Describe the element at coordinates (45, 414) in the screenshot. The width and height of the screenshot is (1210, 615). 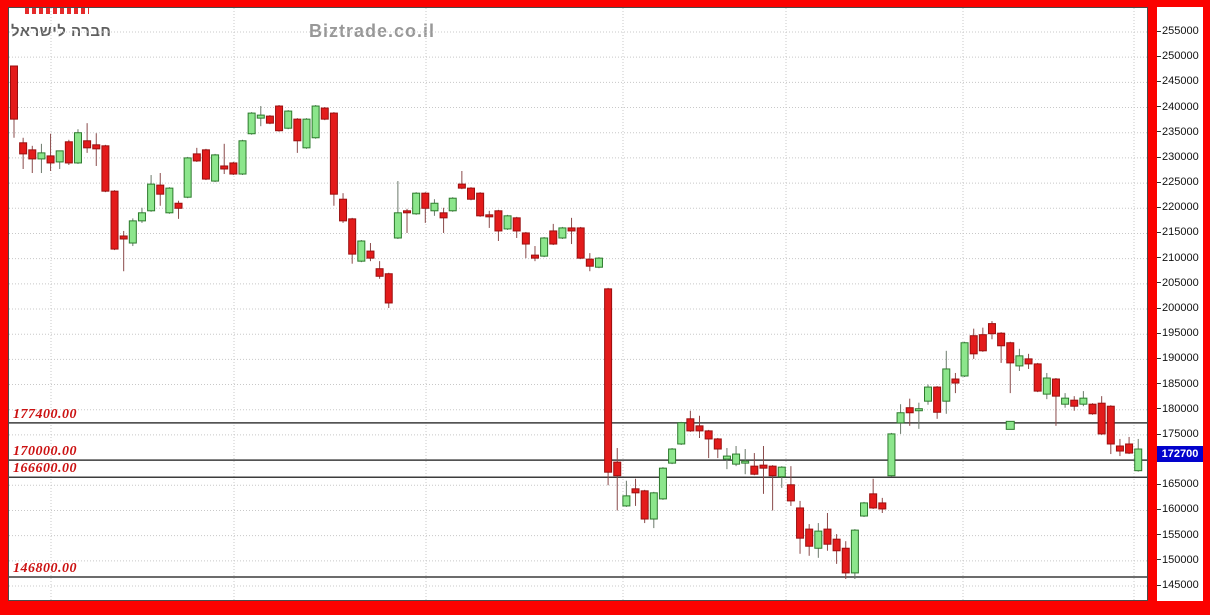
I see `level-price-label: 177400.00` at that location.